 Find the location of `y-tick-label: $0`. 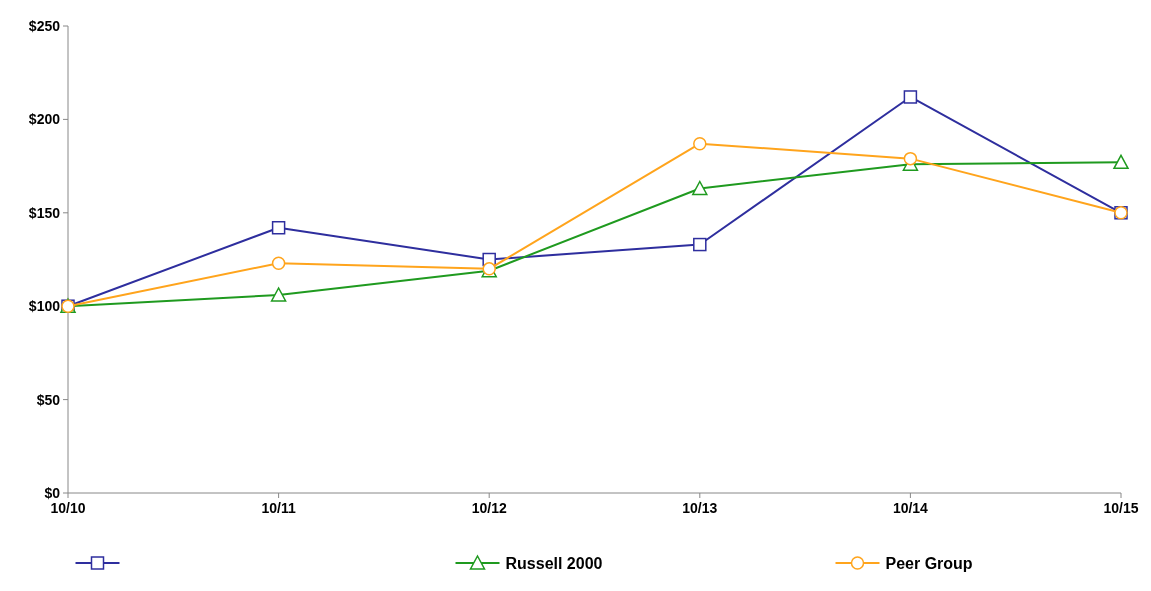

y-tick-label: $0 is located at coordinates (52, 492).